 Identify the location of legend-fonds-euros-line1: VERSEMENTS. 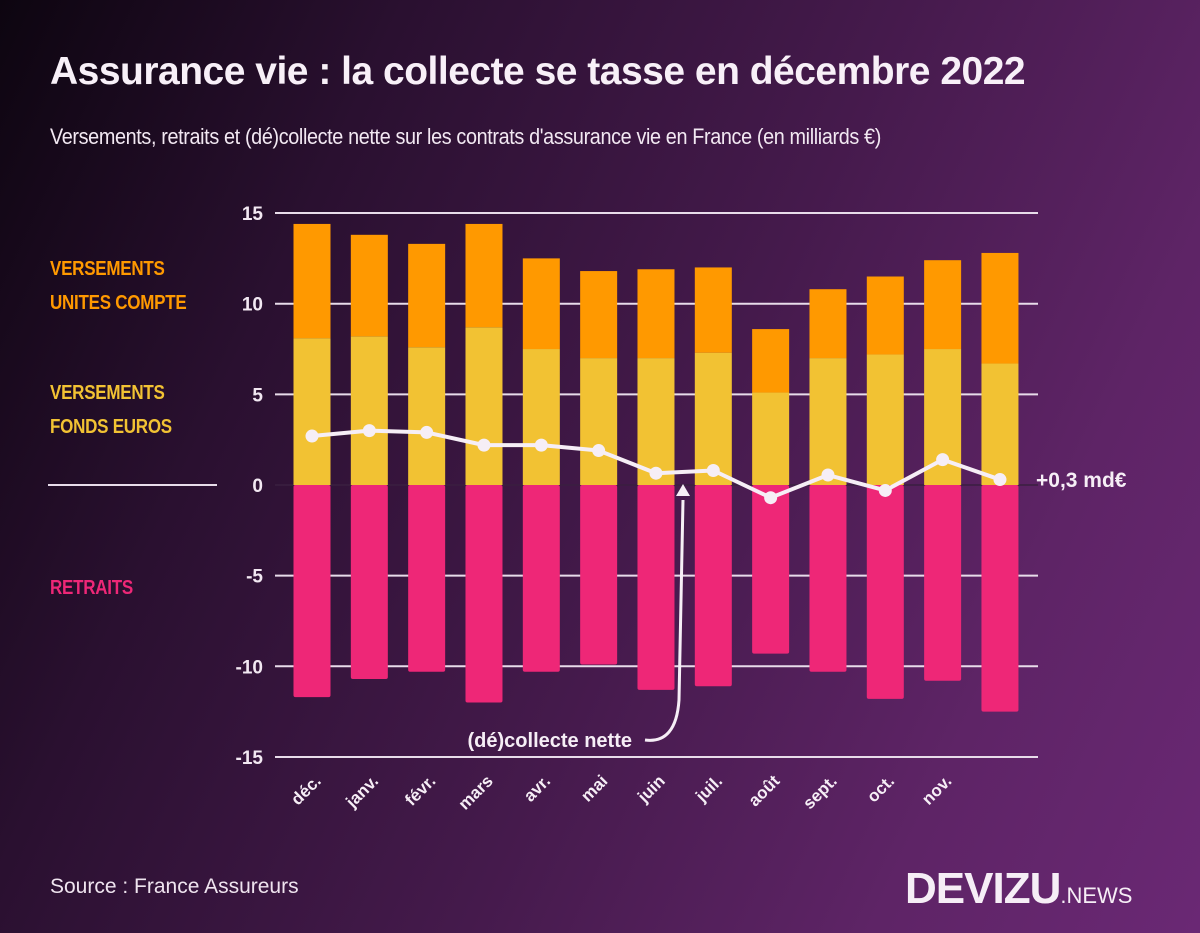
(107, 393).